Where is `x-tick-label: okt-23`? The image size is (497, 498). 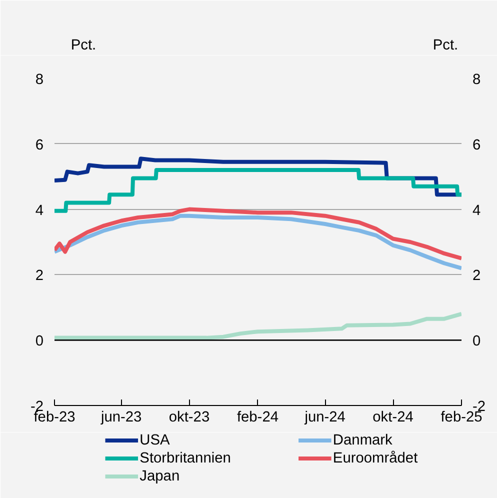 x-tick-label: okt-23 is located at coordinates (189, 418).